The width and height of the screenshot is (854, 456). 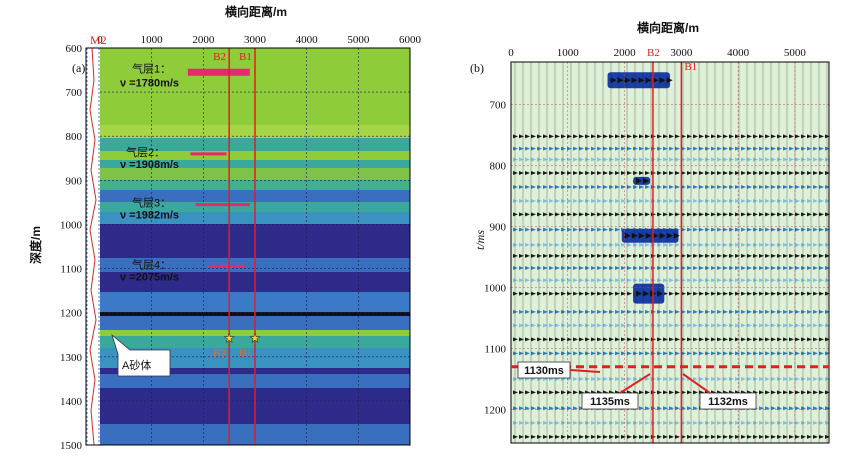 I want to click on gas-layer-1-name: 气层1：, so click(x=151, y=68).